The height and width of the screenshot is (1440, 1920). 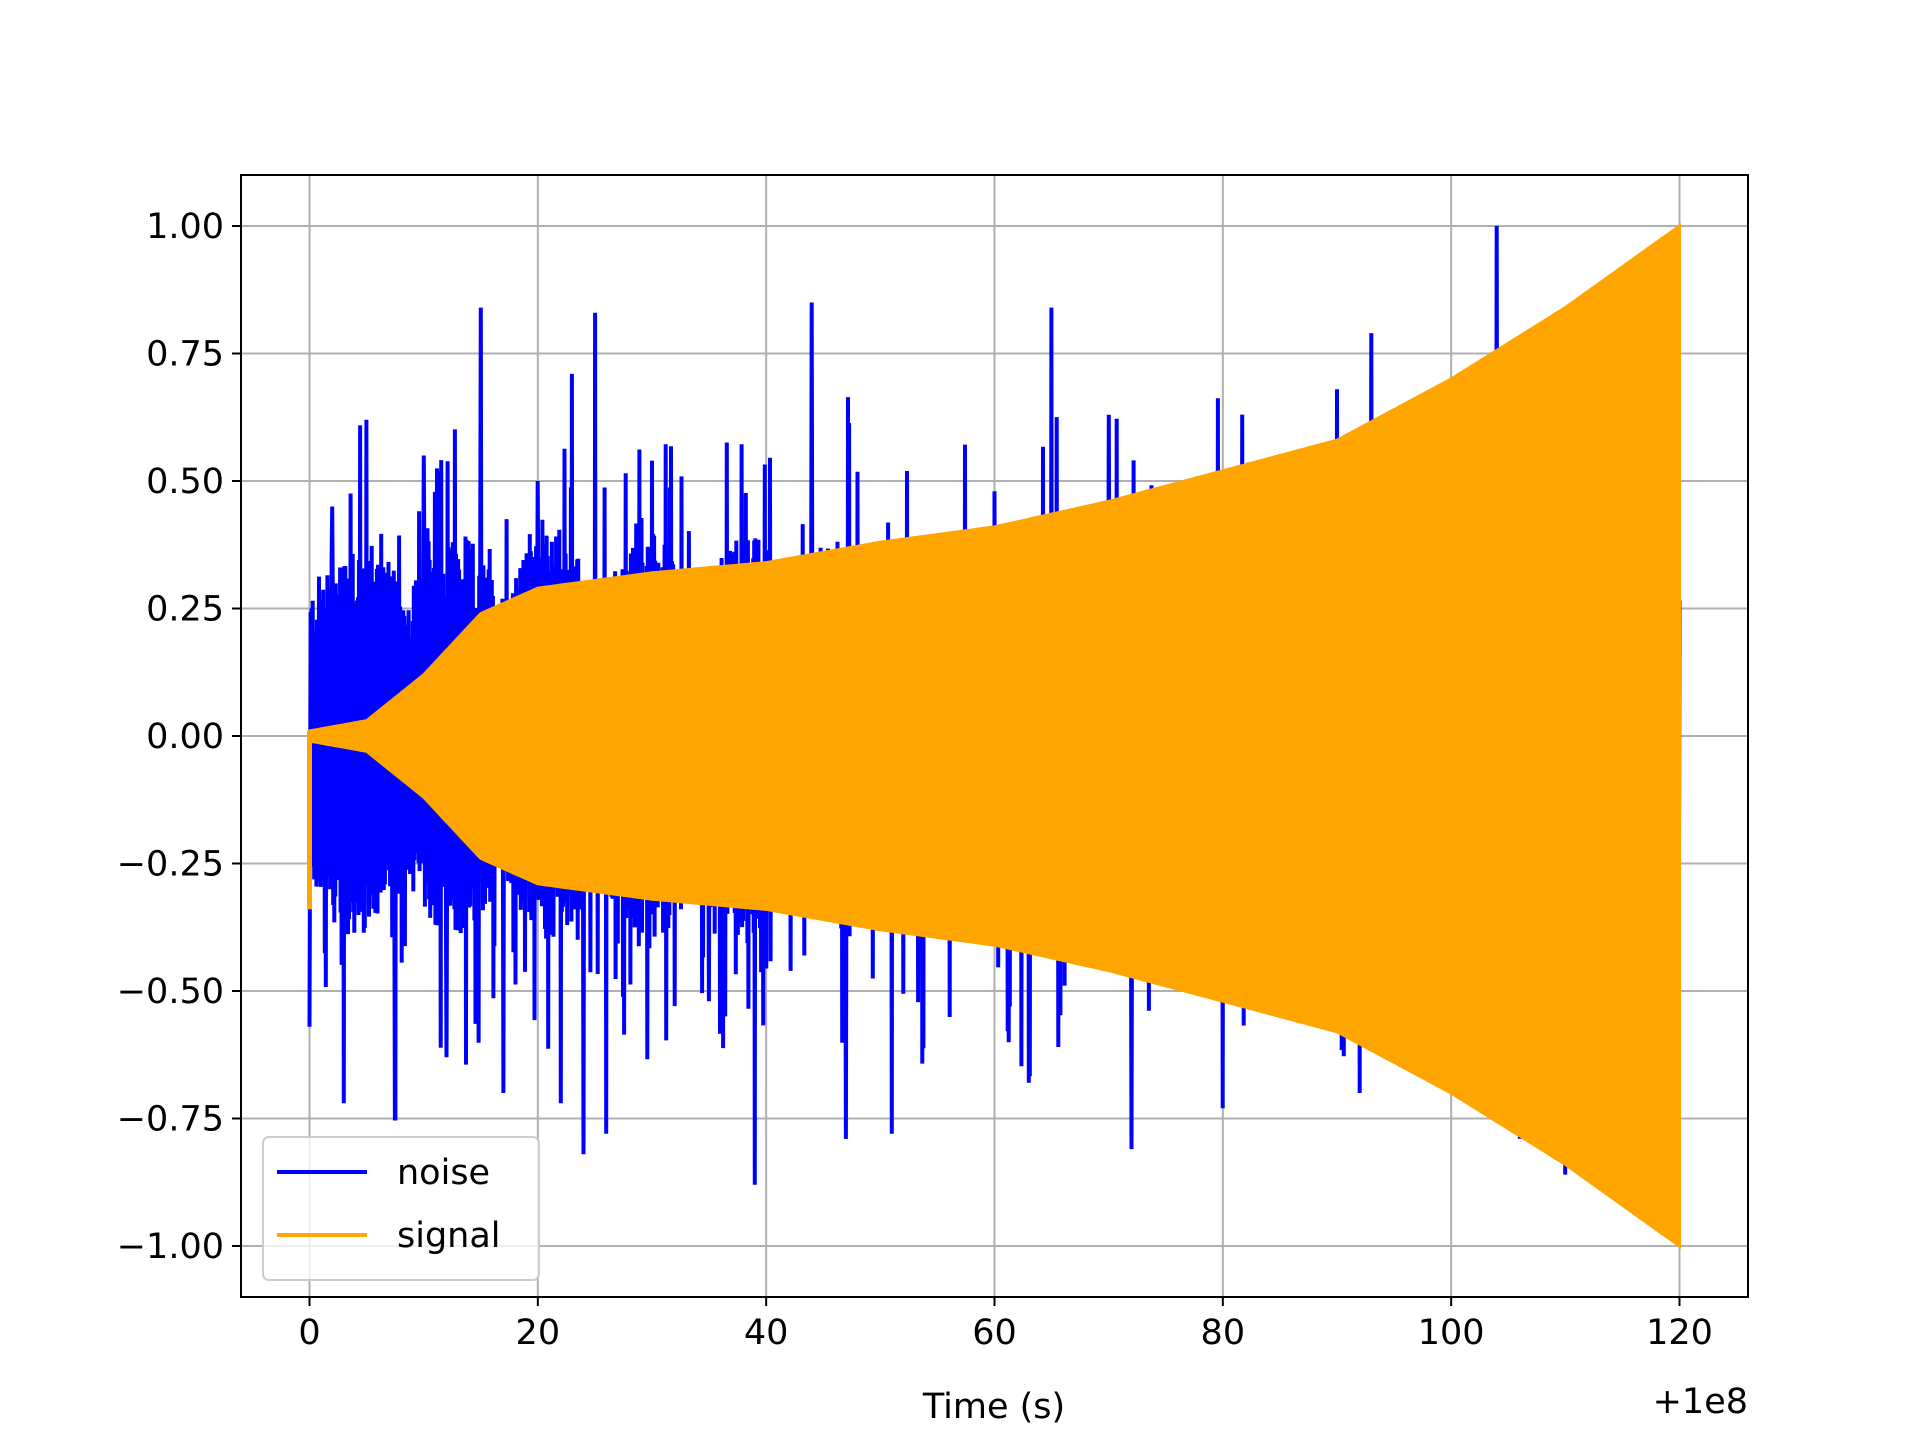 I want to click on y-tick-label: 0.75, so click(x=185, y=355).